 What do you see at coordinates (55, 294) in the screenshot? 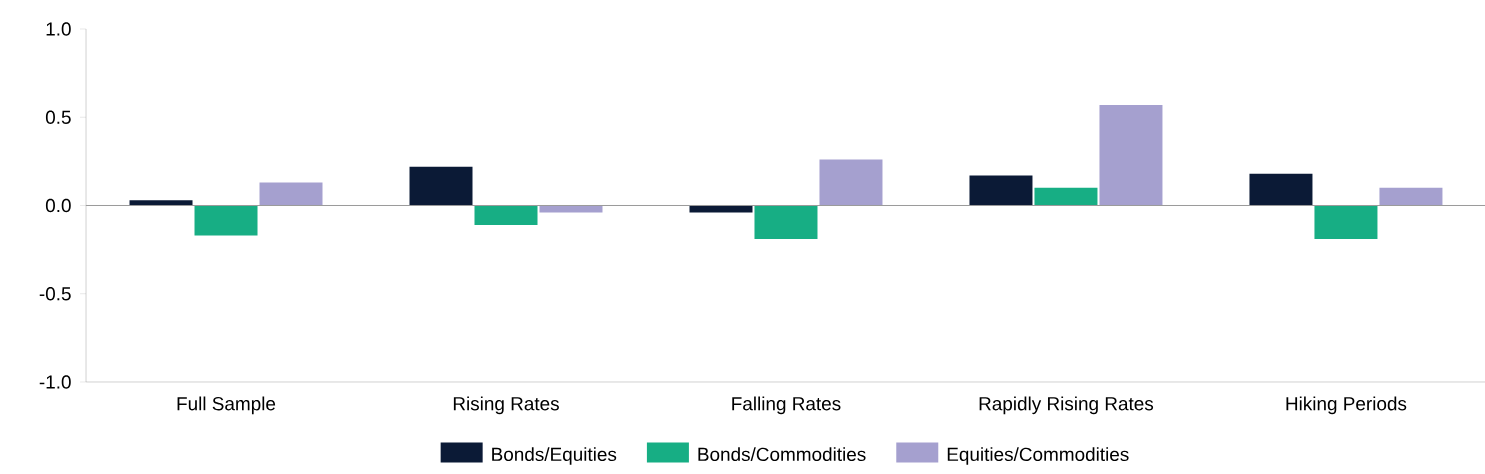
I see `y-tick-label: -0.5` at bounding box center [55, 294].